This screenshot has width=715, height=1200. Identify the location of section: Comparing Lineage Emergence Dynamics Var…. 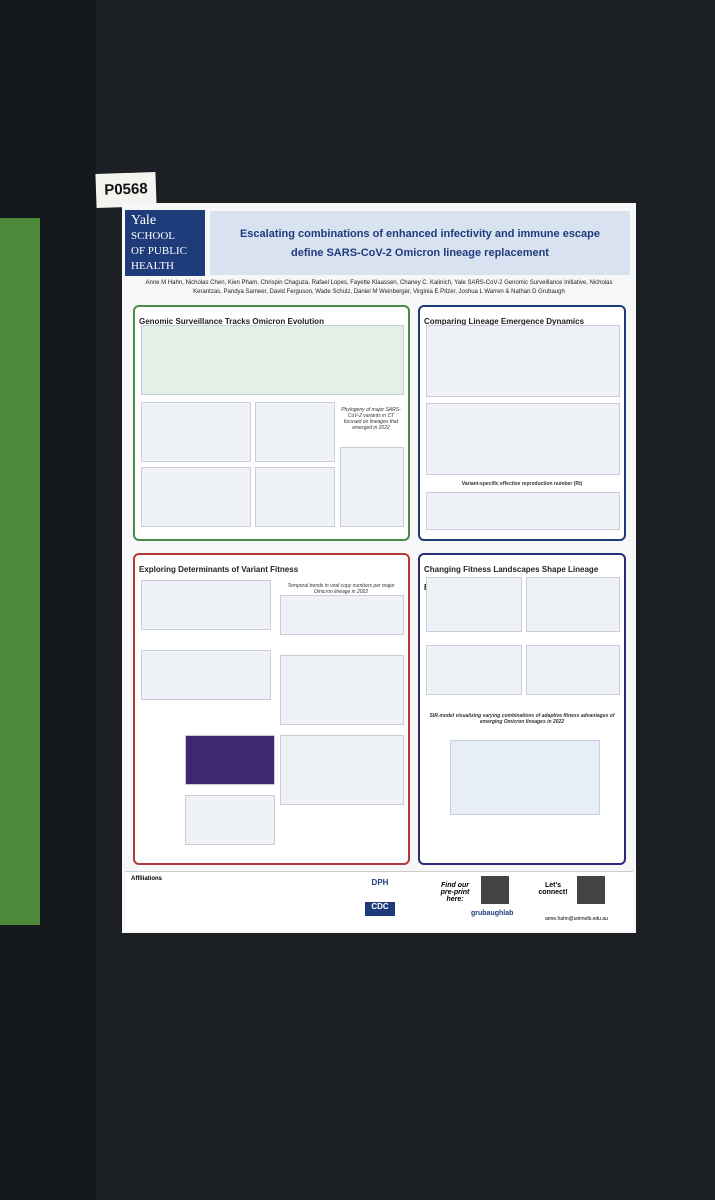
(522, 423).